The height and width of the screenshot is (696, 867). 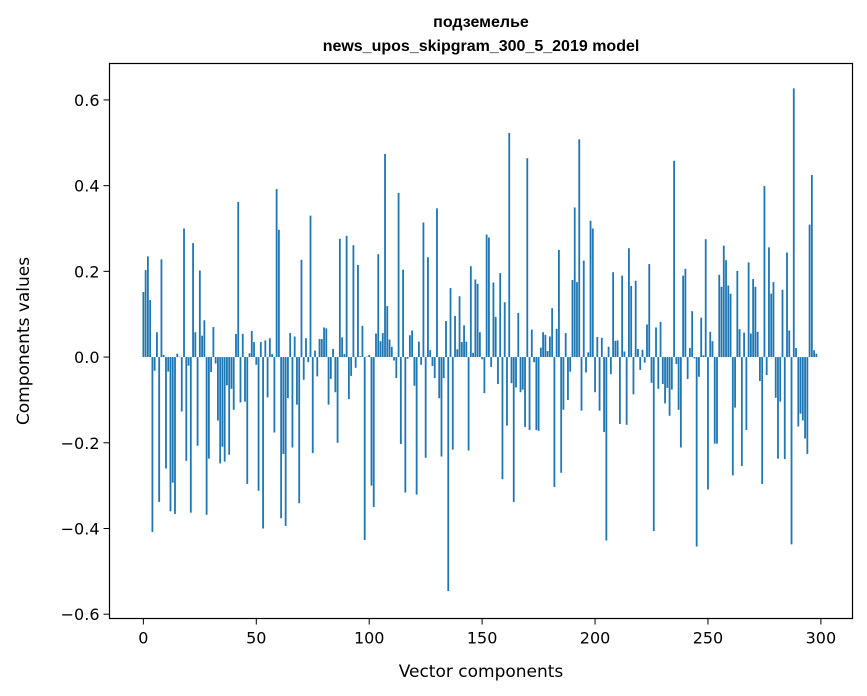 I want to click on x-tick-label: 300, so click(x=821, y=638).